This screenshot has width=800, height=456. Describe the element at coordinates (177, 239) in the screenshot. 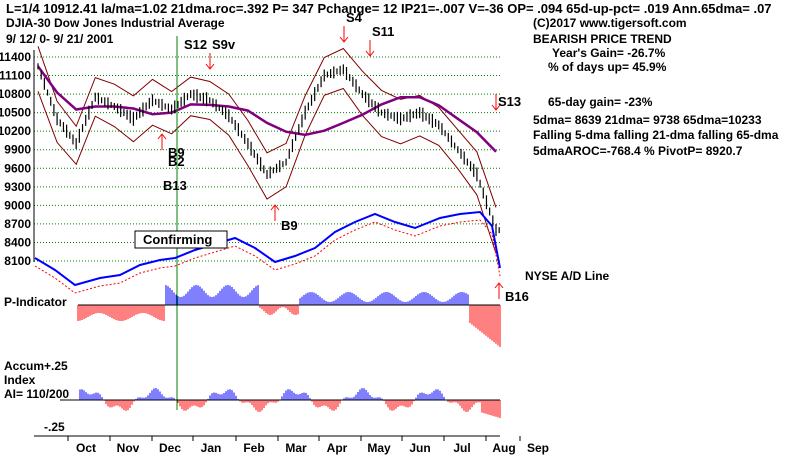

I see `confirming-label: Confirming` at that location.